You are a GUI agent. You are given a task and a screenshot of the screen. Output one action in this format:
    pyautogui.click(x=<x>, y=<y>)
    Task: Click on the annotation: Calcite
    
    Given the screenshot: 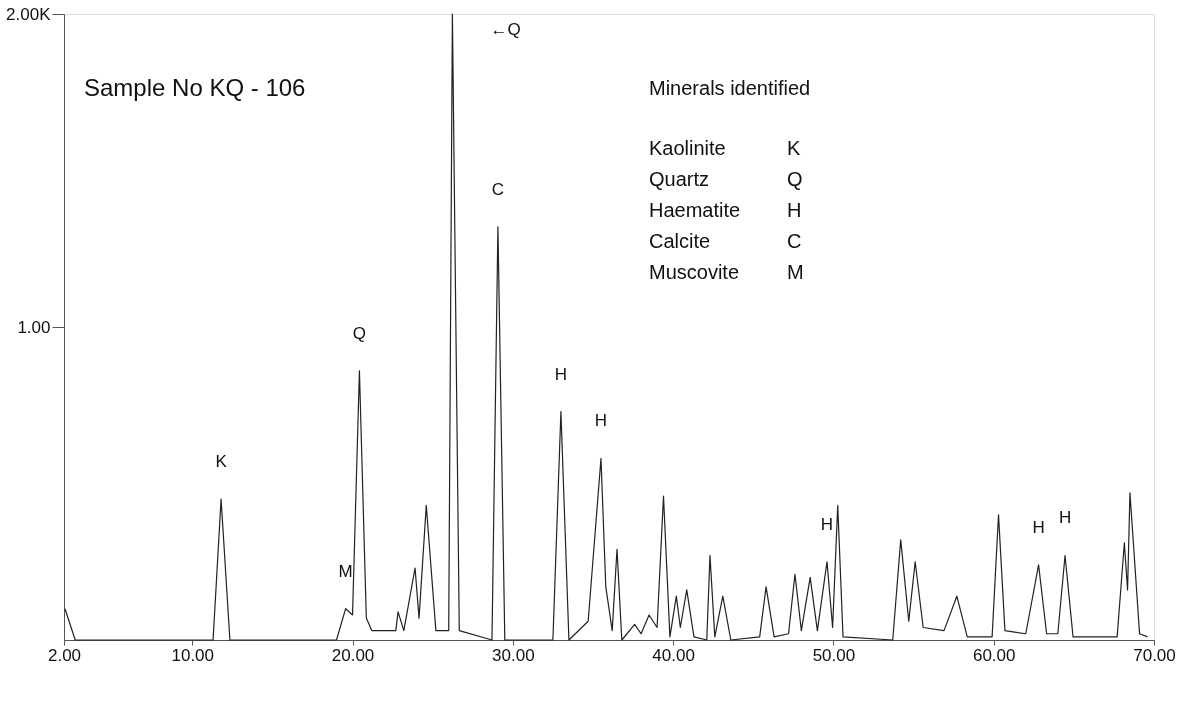 What is the action you would take?
    pyautogui.click(x=680, y=241)
    